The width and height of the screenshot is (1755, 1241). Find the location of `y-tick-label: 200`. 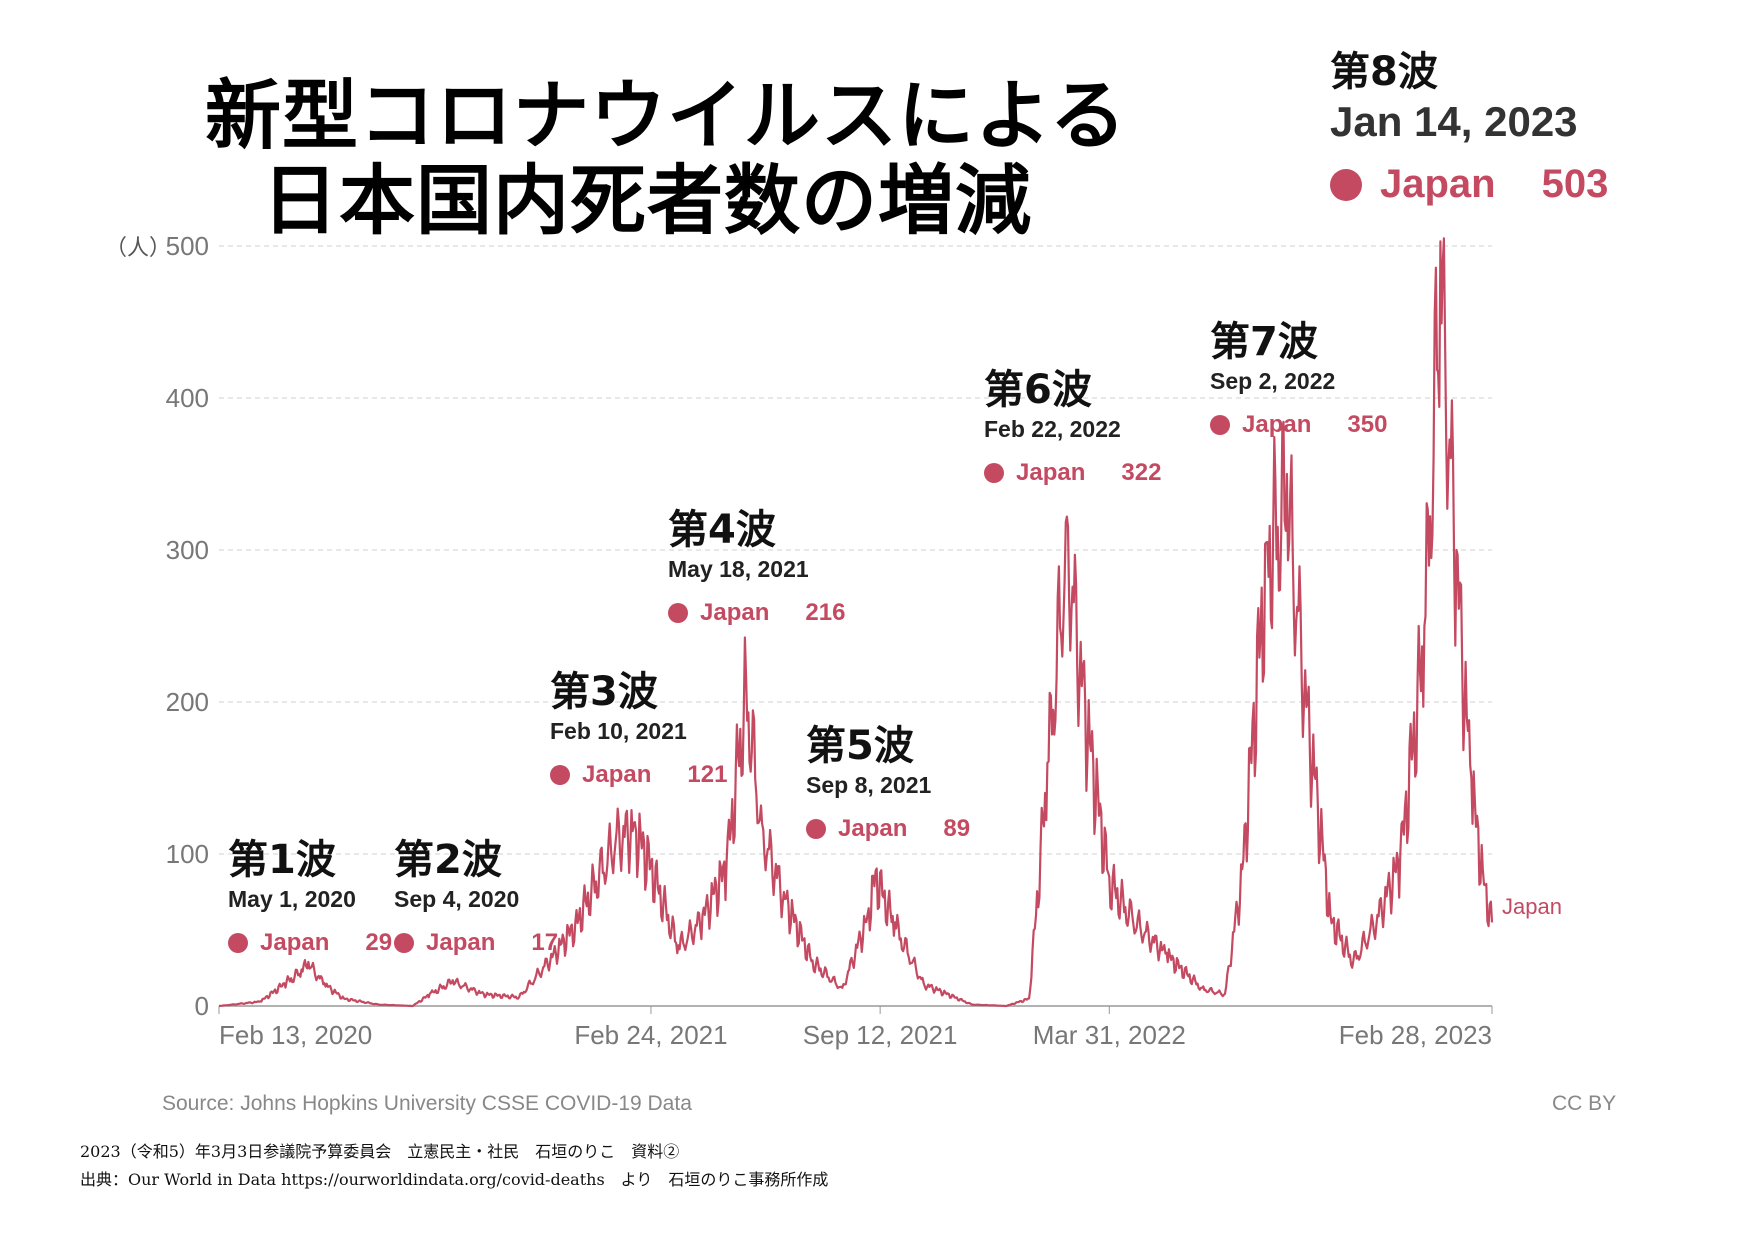

y-tick-label: 200 is located at coordinates (187, 702).